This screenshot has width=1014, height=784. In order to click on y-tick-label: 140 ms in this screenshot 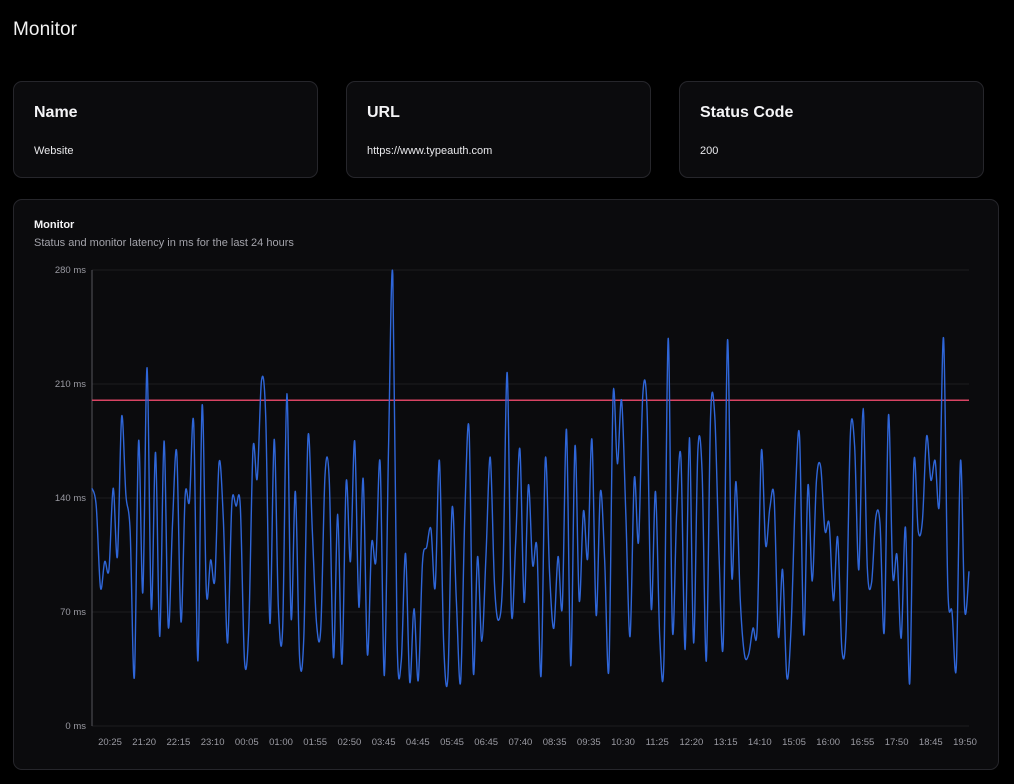, I will do `click(70, 498)`.